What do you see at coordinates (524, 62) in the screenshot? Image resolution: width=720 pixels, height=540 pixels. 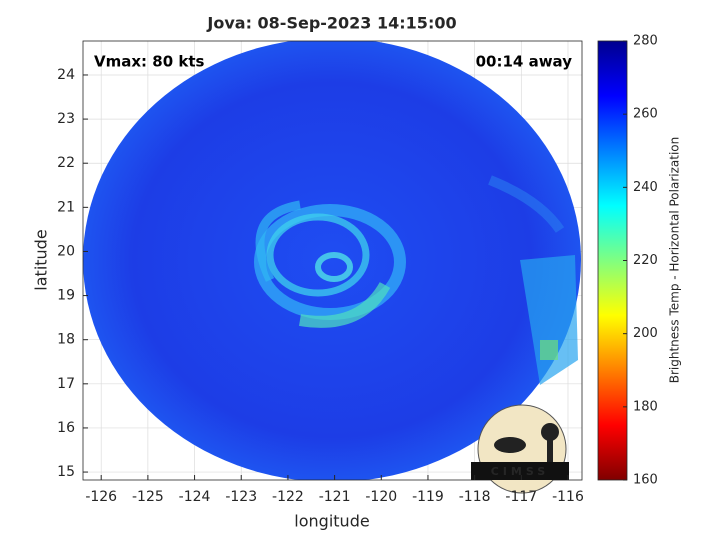 I see `annotation: 00:14 away` at bounding box center [524, 62].